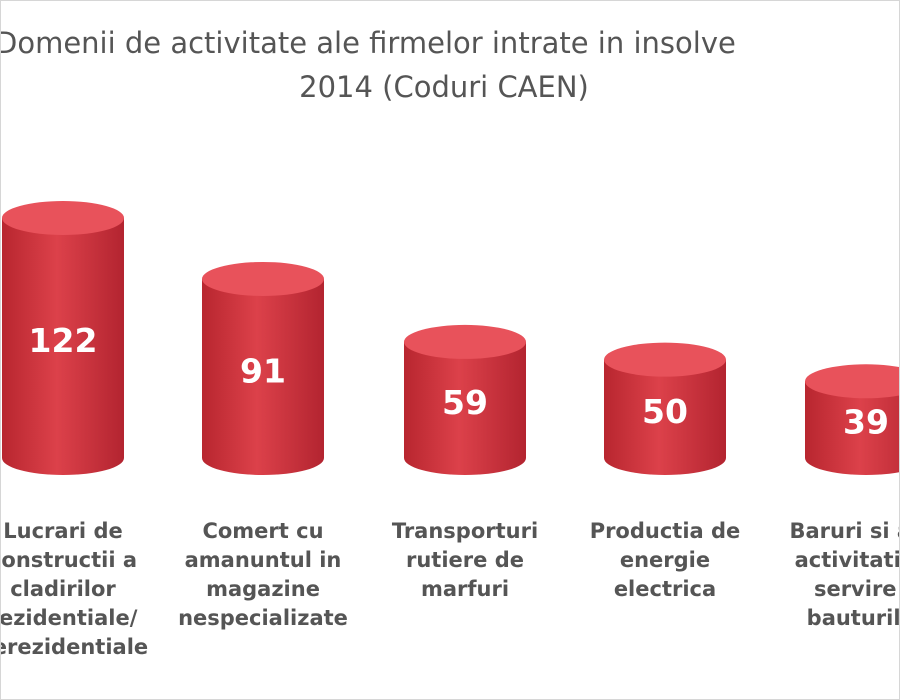 The image size is (900, 700). I want to click on bar-4: 50, so click(665, 408).